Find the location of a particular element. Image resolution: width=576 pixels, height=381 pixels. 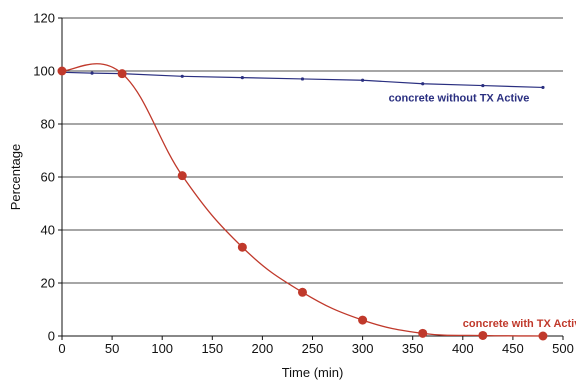

y-tick-label: 120 is located at coordinates (44, 18).